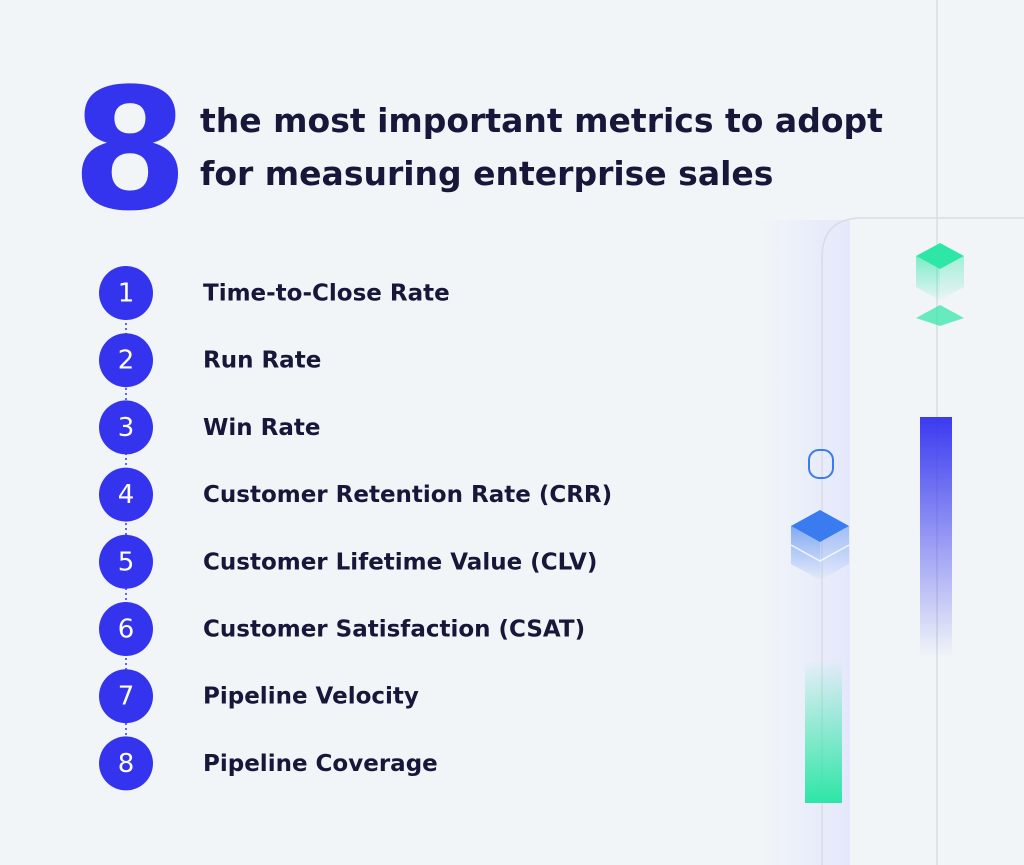 The width and height of the screenshot is (1024, 865). I want to click on item-number: 5, so click(126, 562).